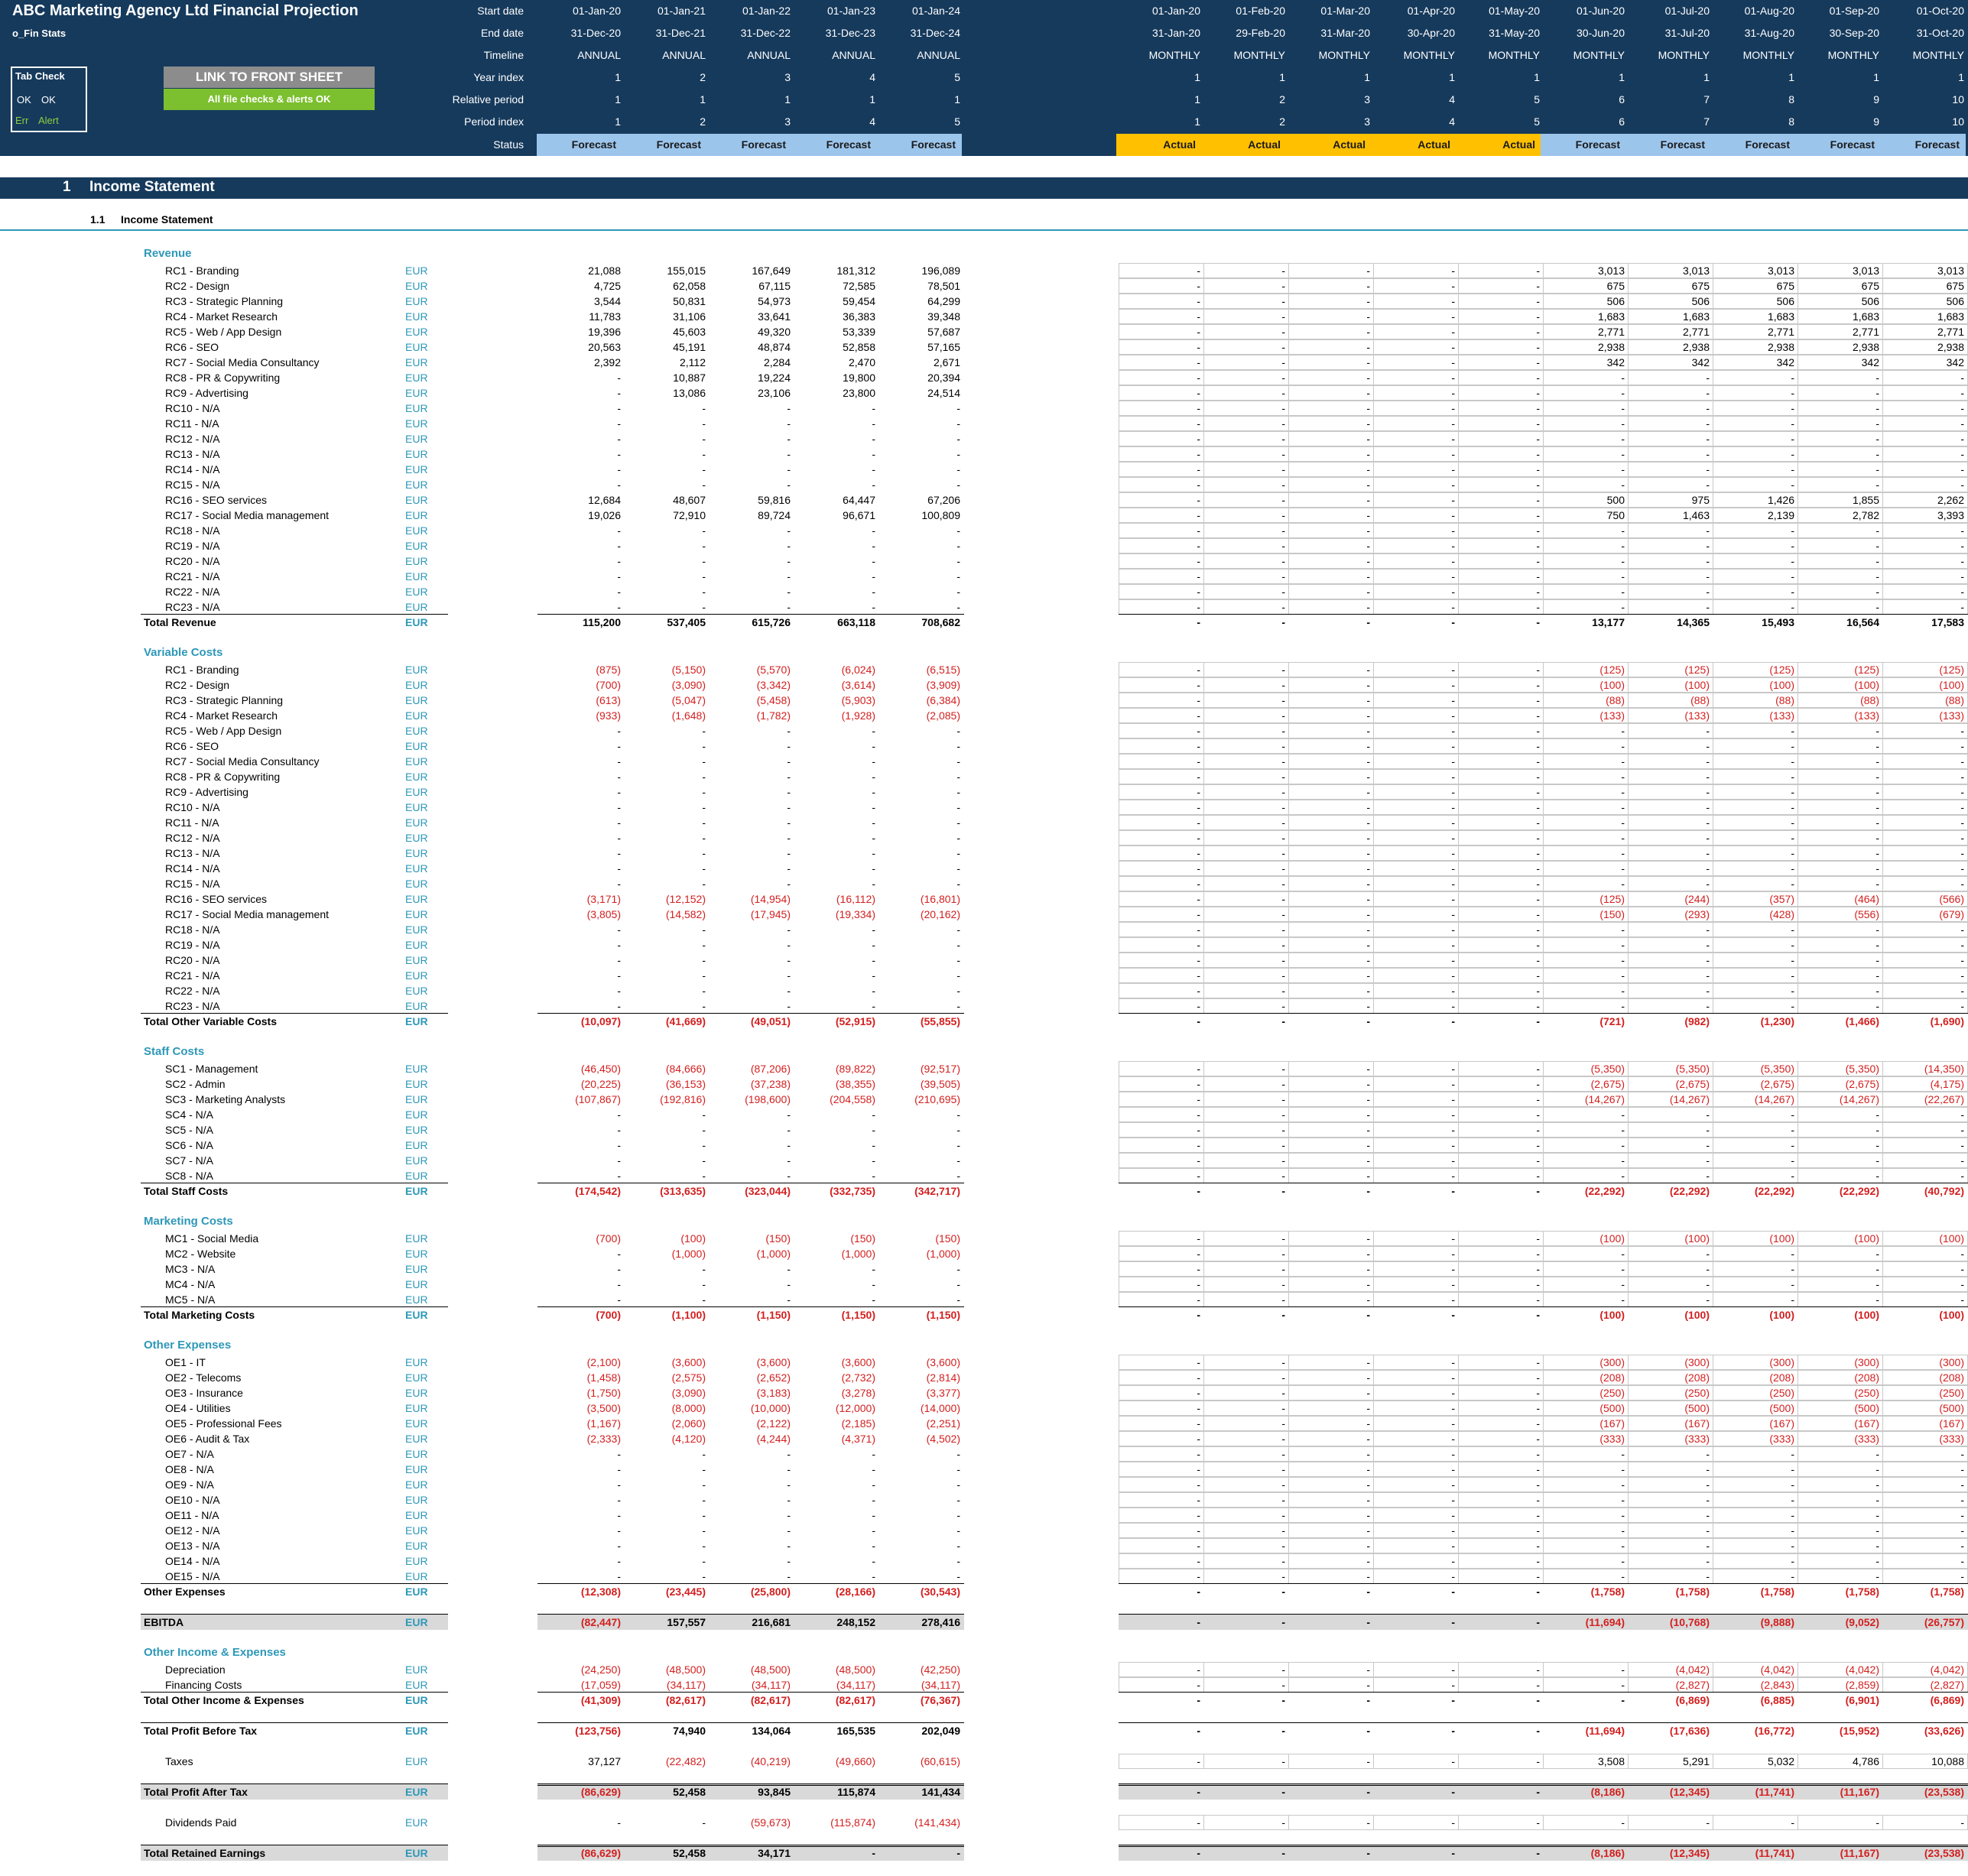 The width and height of the screenshot is (1968, 1876). Describe the element at coordinates (774, 515) in the screenshot. I see `annual-value-cell: 89,724` at that location.